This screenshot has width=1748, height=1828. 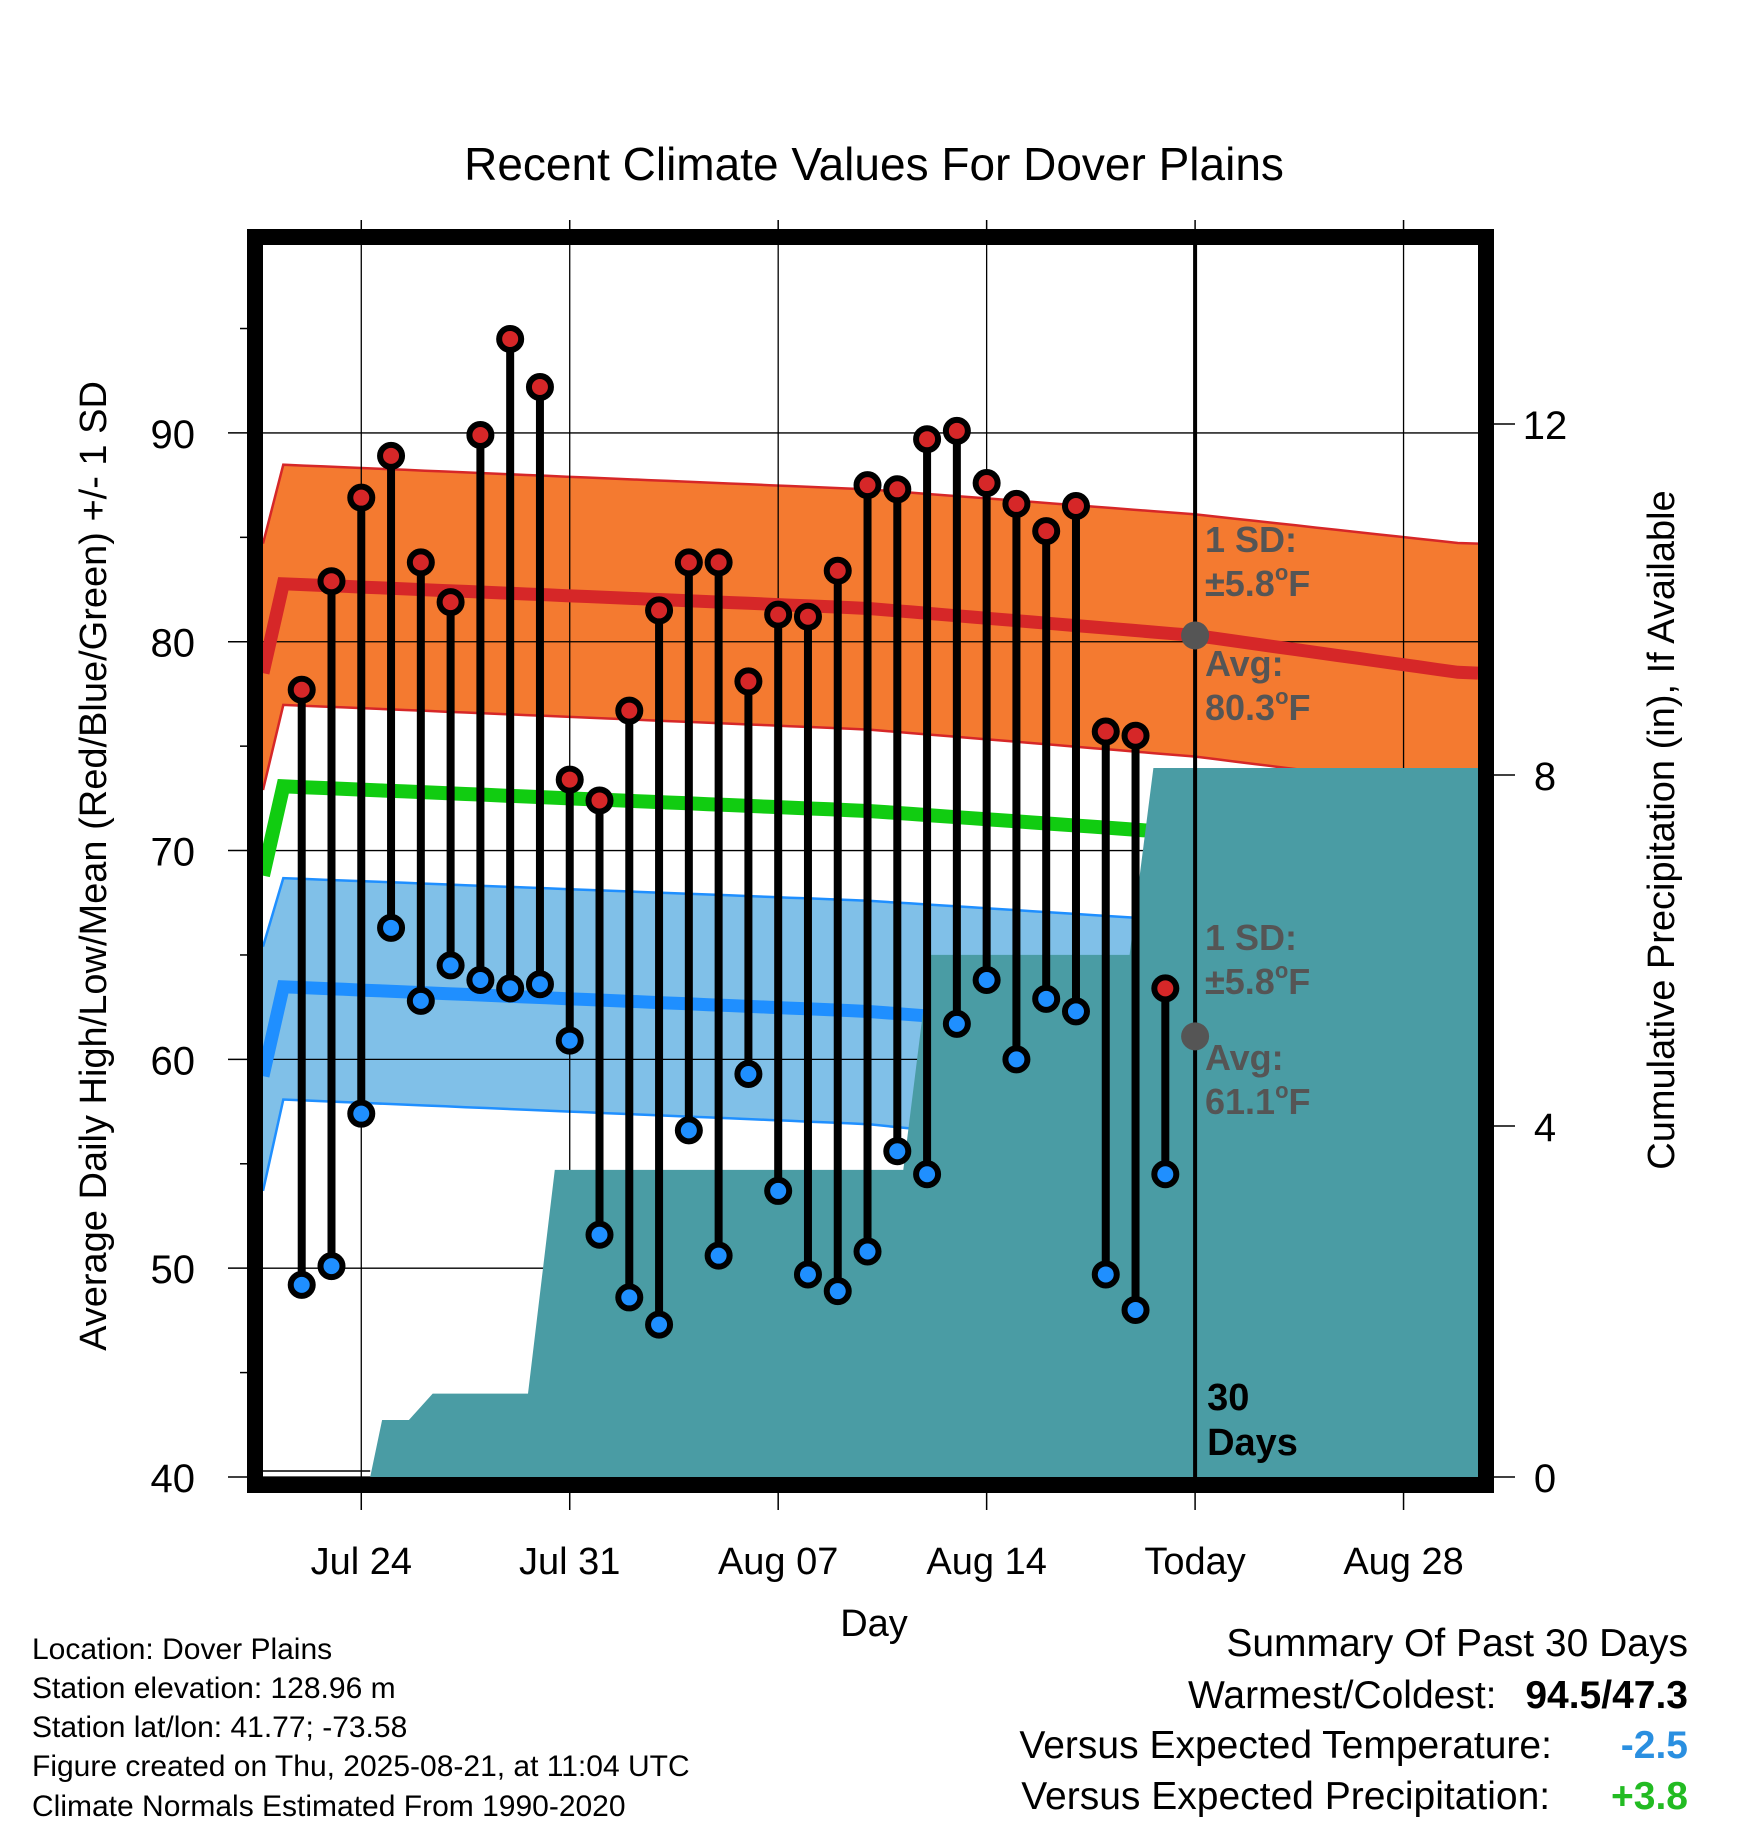 What do you see at coordinates (1257, 980) in the screenshot?
I see `annotation-lsd-2: ±5.8oF` at bounding box center [1257, 980].